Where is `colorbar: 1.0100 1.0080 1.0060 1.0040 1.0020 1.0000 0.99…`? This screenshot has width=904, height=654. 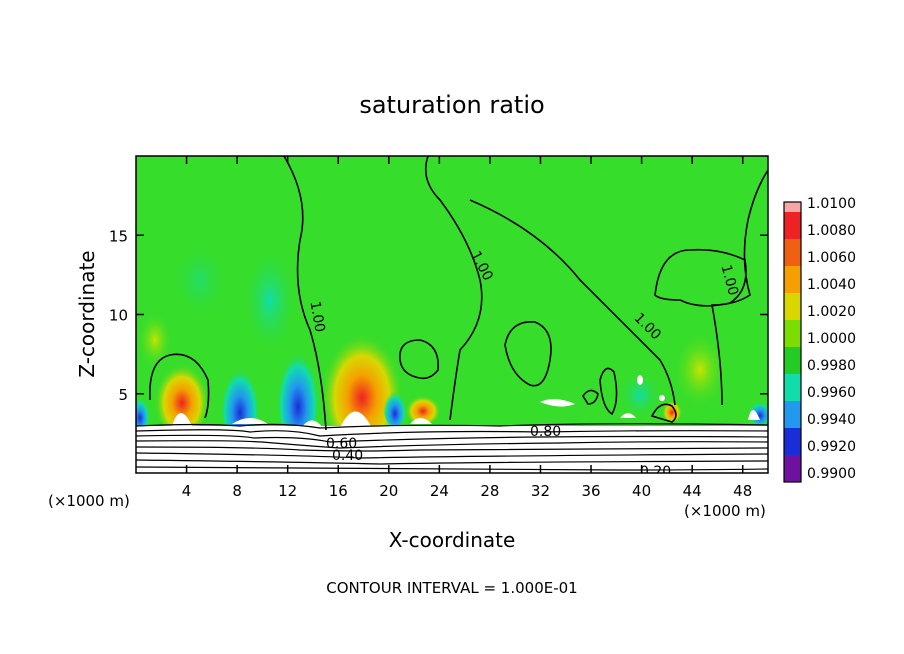 colorbar: 1.0100 1.0080 1.0060 1.0040 1.0020 1.0000 0.99… is located at coordinates (819, 339).